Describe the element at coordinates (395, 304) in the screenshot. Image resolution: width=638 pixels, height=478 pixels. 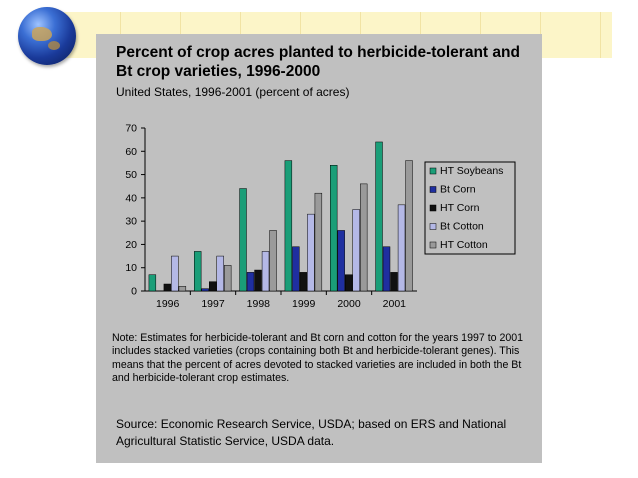
I see `x-tick-label: 2001` at that location.